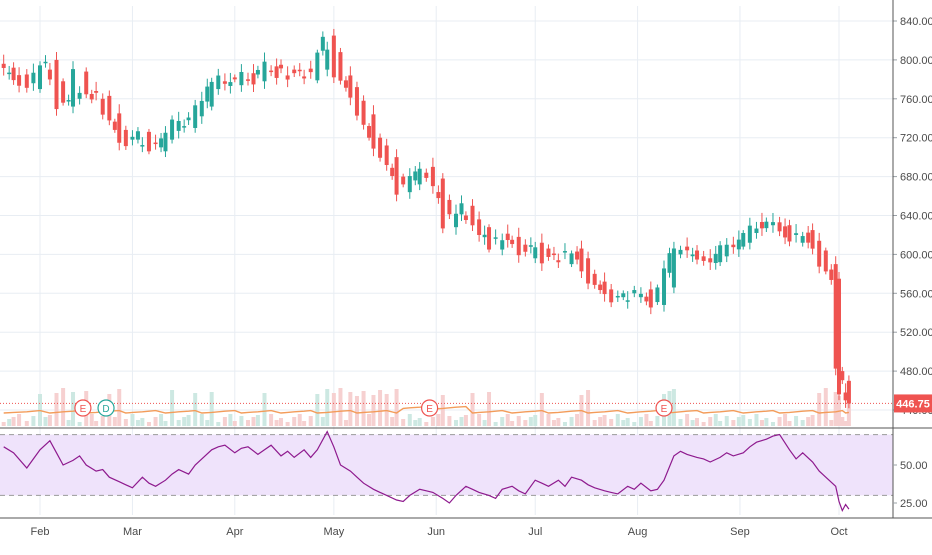 Image resolution: width=932 pixels, height=555 pixels. Describe the element at coordinates (914, 504) in the screenshot. I see `rsi-tick-label: 25.00` at that location.